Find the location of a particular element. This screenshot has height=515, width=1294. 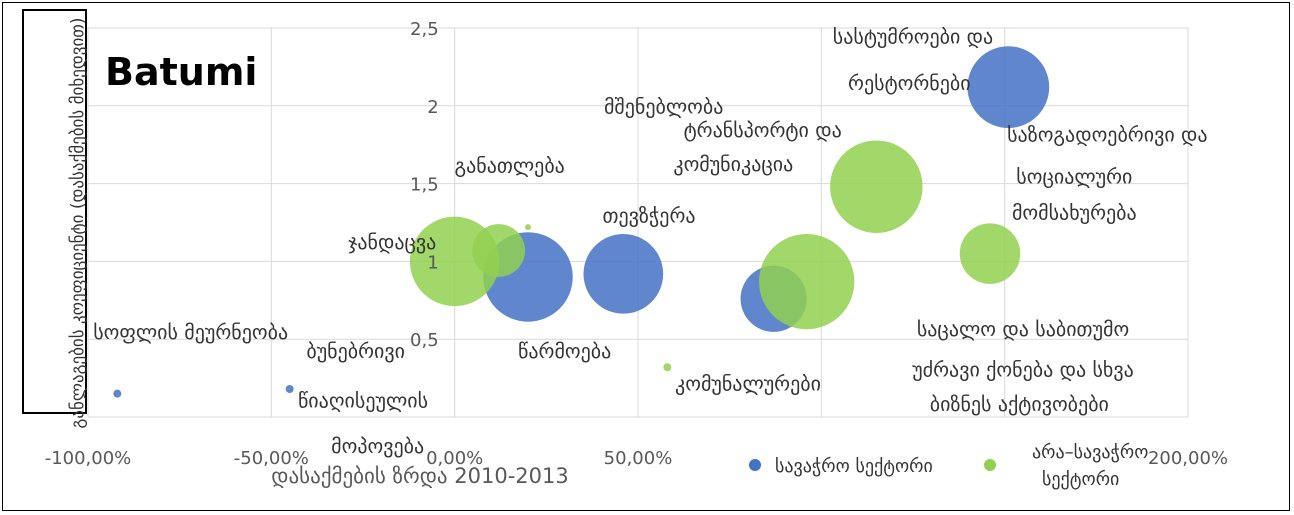

legend-marker-trade is located at coordinates (755, 465).